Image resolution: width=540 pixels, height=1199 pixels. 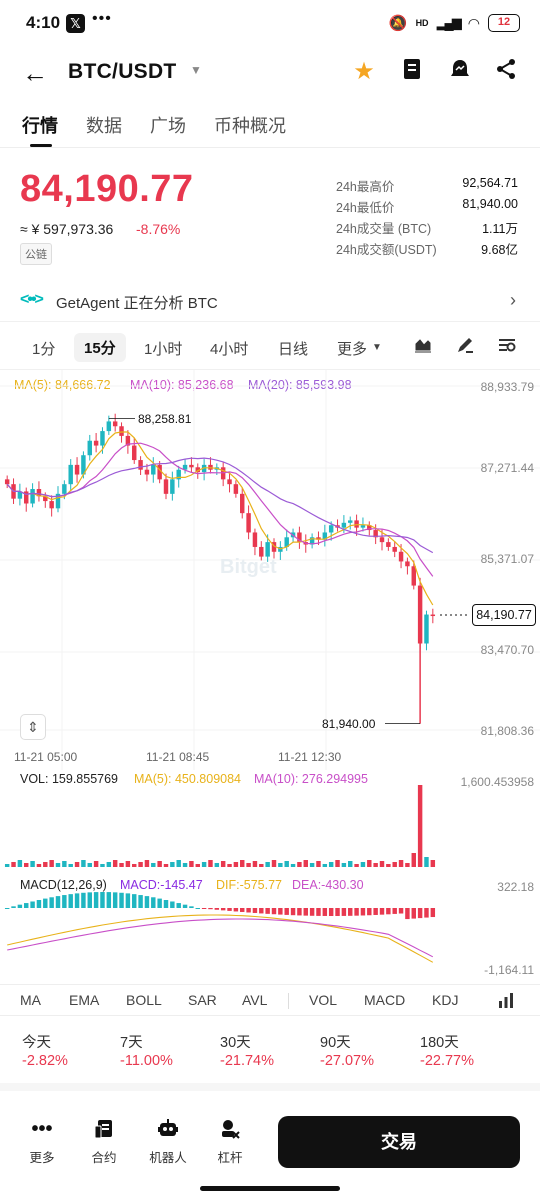 What do you see at coordinates (230, 1142) in the screenshot?
I see `nav-leverage: 杠杆` at bounding box center [230, 1142].